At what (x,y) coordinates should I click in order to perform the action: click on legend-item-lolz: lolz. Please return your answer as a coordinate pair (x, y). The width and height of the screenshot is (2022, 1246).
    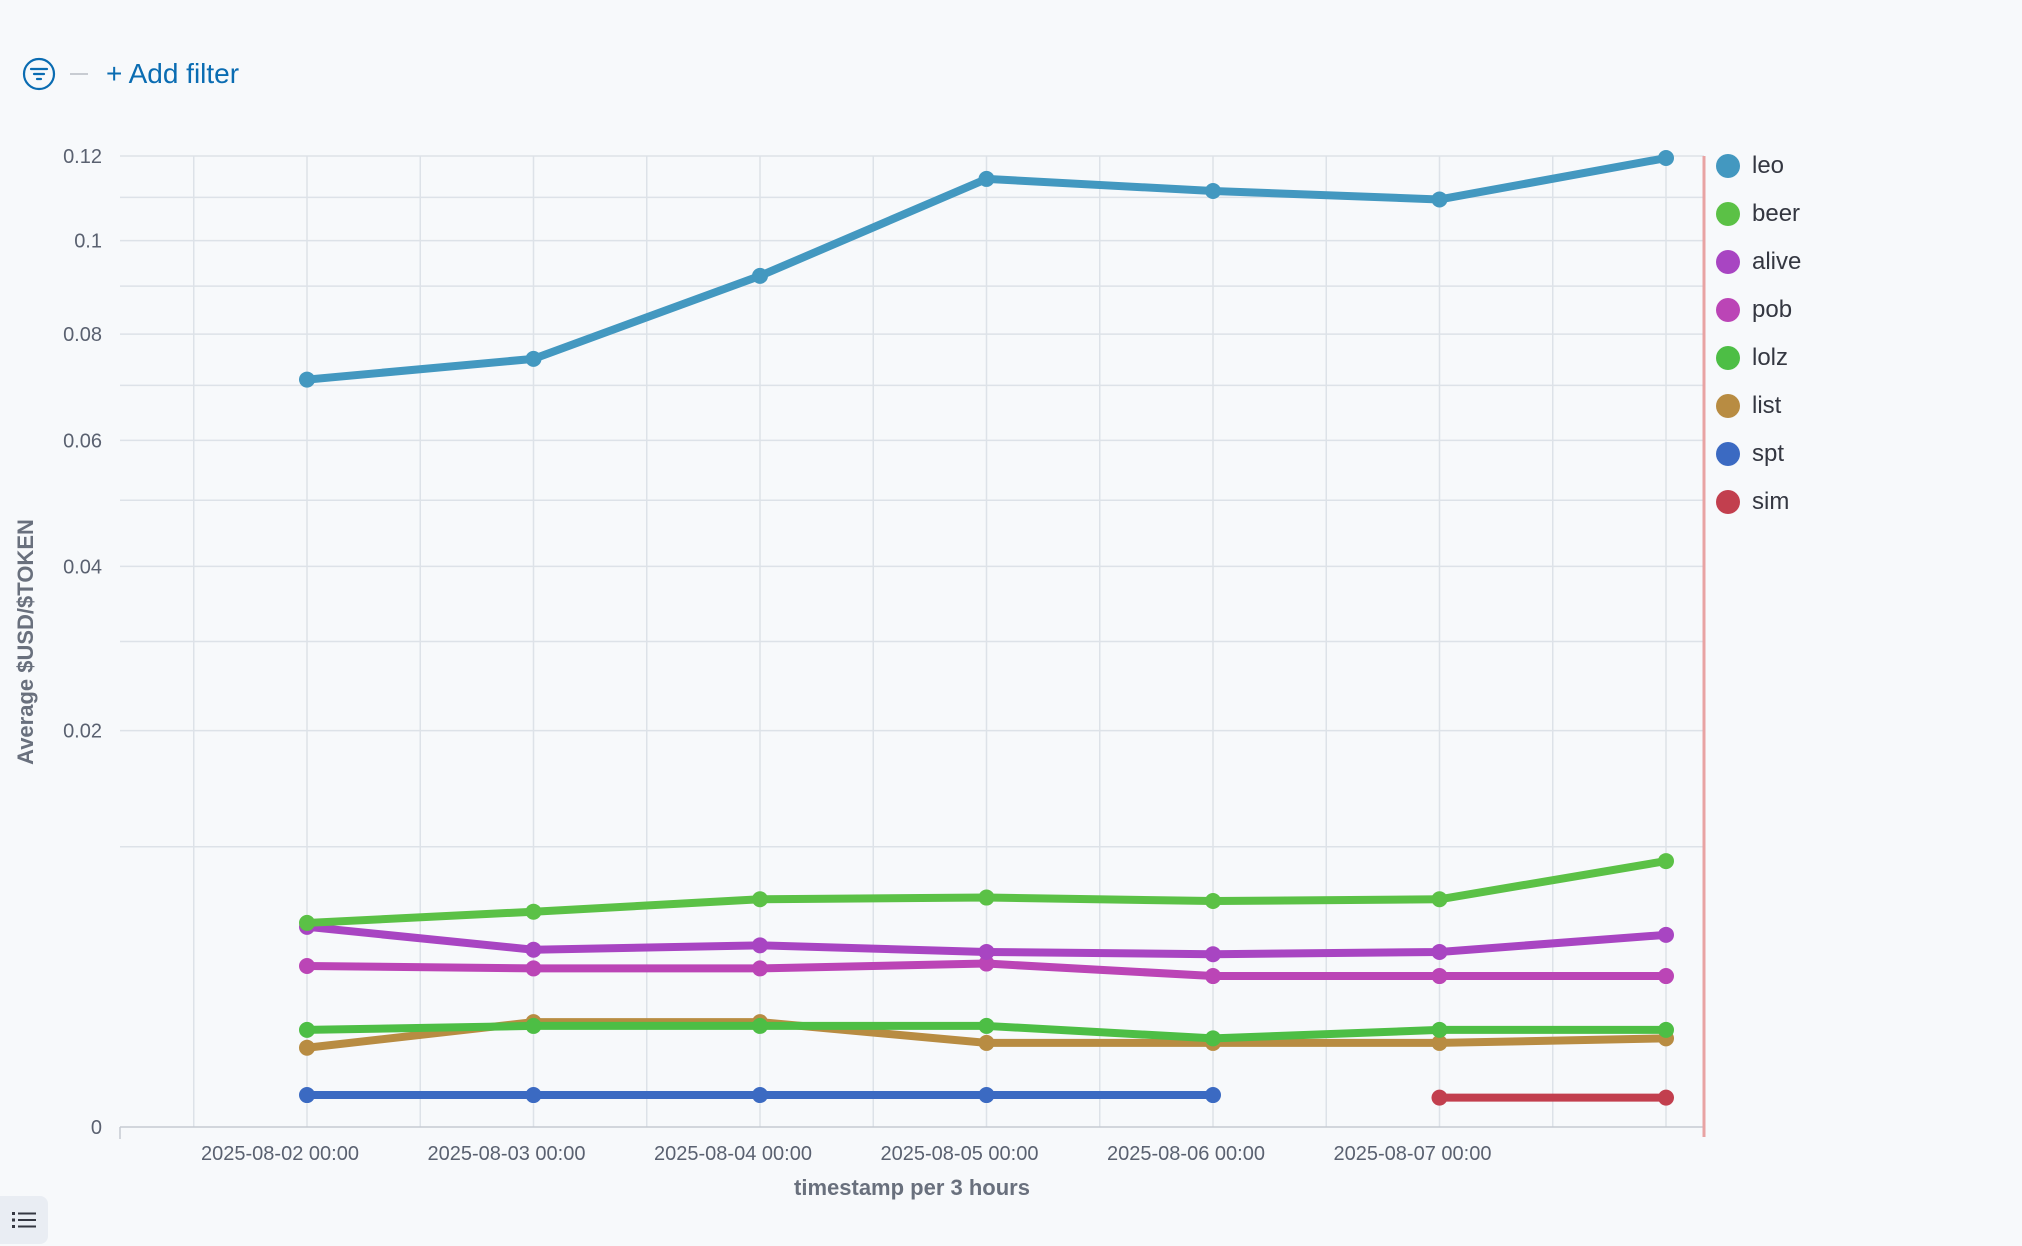
    Looking at the image, I should click on (1758, 358).